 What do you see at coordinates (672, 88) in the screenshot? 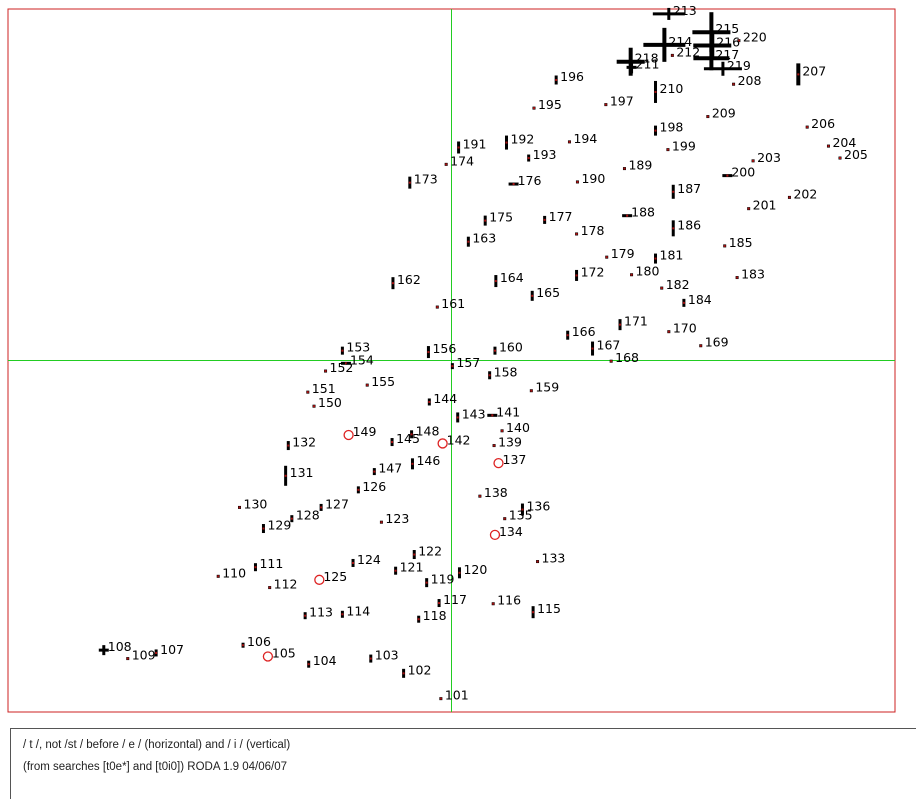
I see `label-210: 210` at bounding box center [672, 88].